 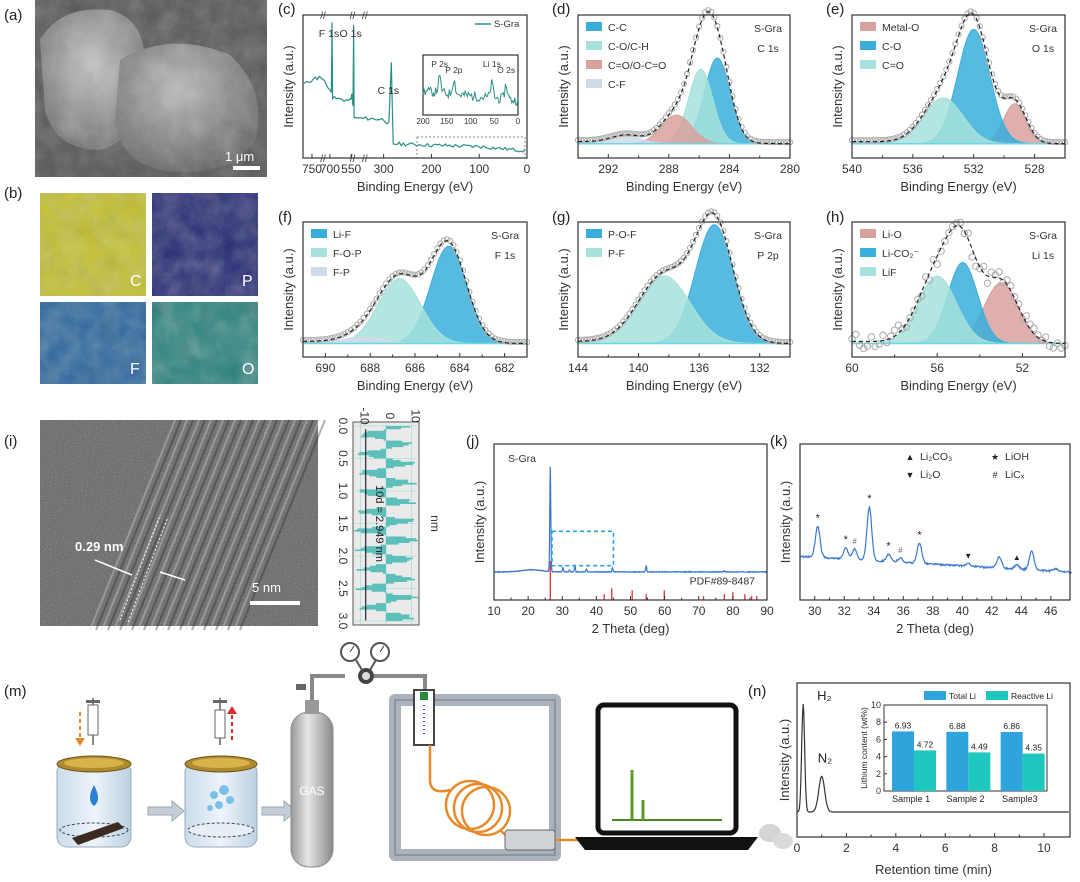 I want to click on x-tick-label: 20, so click(x=528, y=611).